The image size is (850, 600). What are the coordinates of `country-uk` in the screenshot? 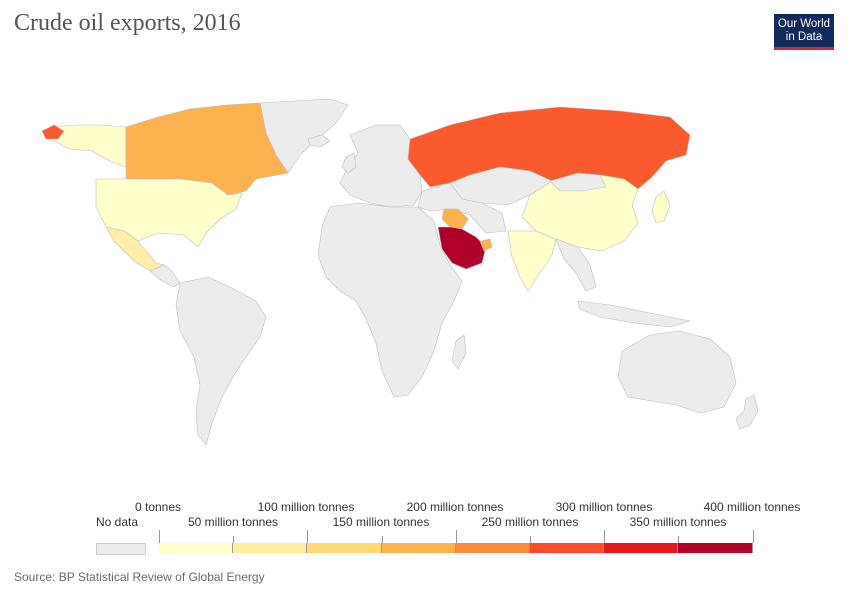 It's located at (349, 163).